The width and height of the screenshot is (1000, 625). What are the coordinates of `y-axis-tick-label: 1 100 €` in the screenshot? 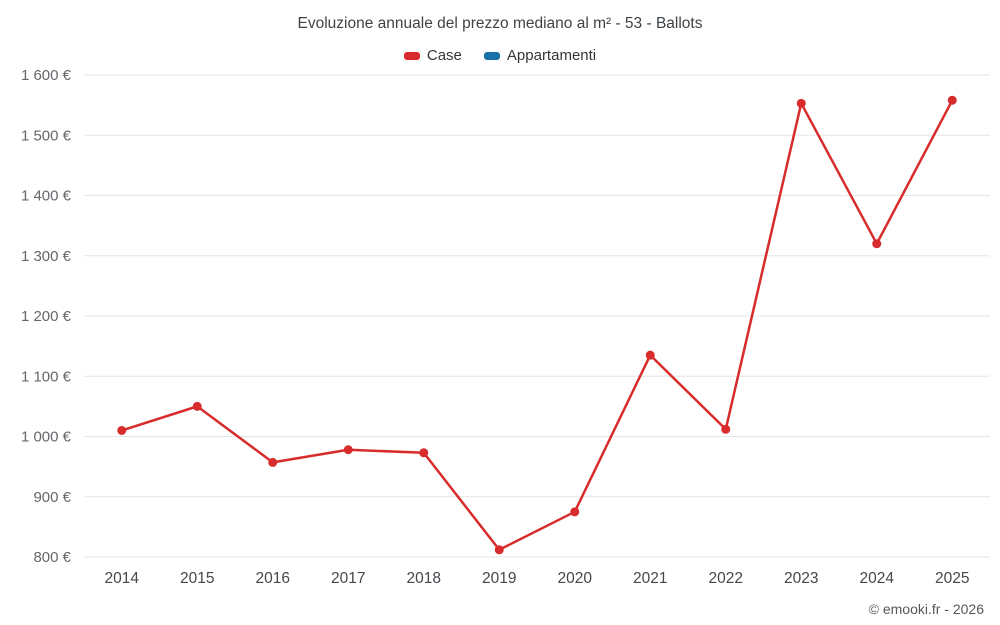 It's located at (46, 376).